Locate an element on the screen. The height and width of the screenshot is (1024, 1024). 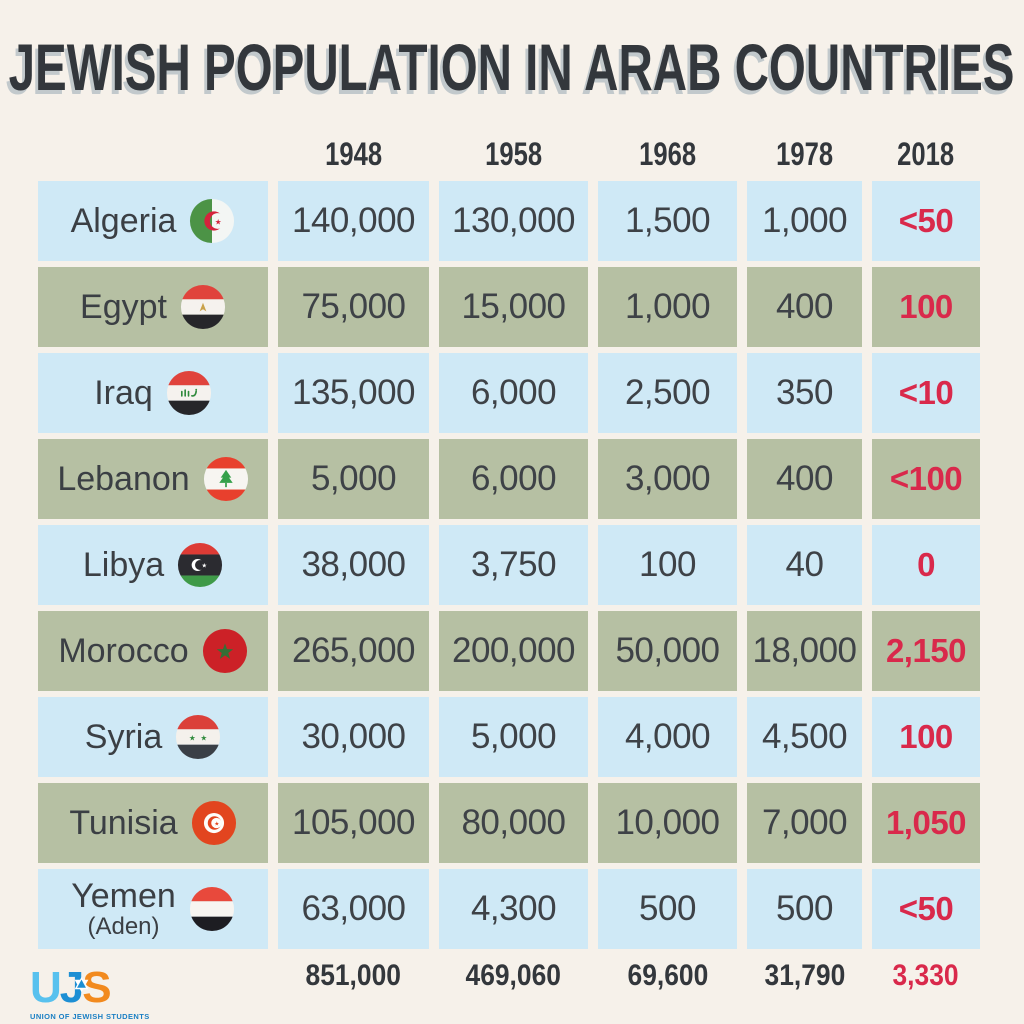
value-cell: 3,750 is located at coordinates (513, 565).